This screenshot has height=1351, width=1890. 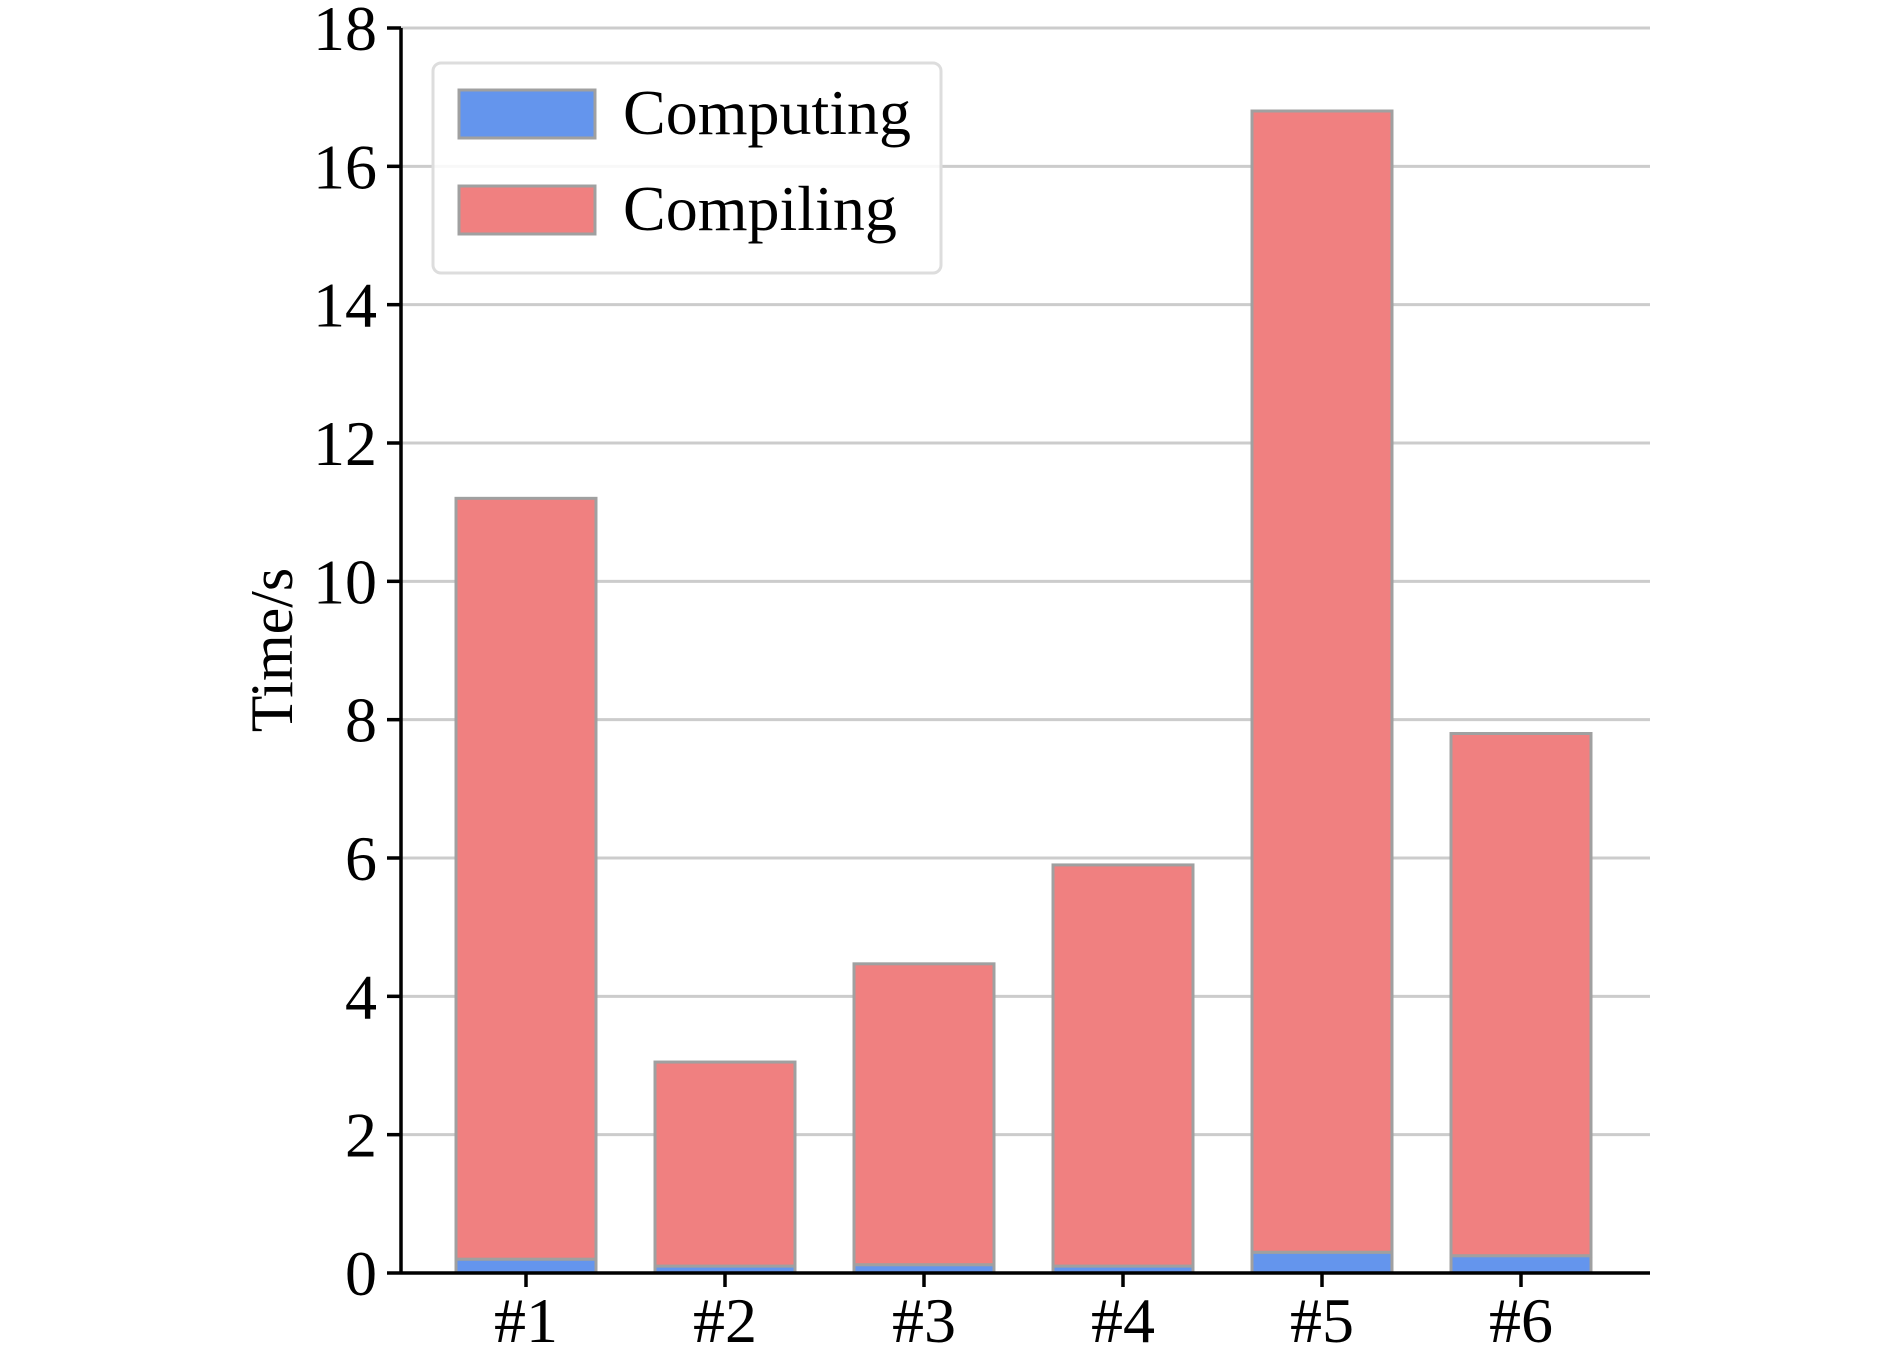 What do you see at coordinates (345, 581) in the screenshot?
I see `y-tick-label-10: 10` at bounding box center [345, 581].